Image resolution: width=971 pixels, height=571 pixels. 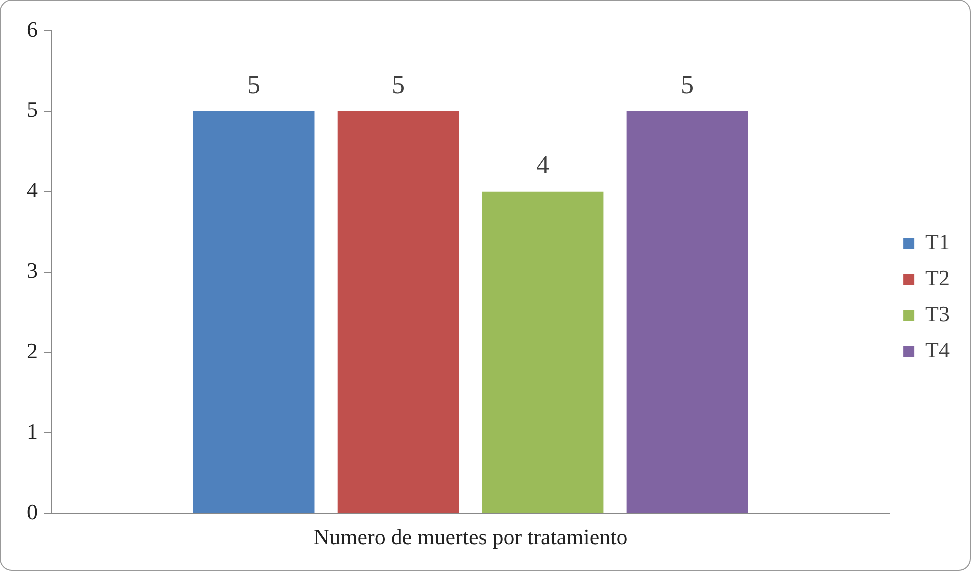 I want to click on legend-label: T1, so click(x=938, y=241).